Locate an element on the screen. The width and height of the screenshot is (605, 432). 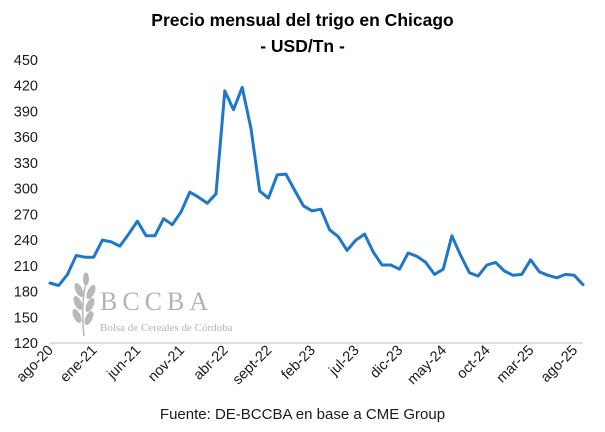
x-tick-label: feb-23 is located at coordinates (299, 363).